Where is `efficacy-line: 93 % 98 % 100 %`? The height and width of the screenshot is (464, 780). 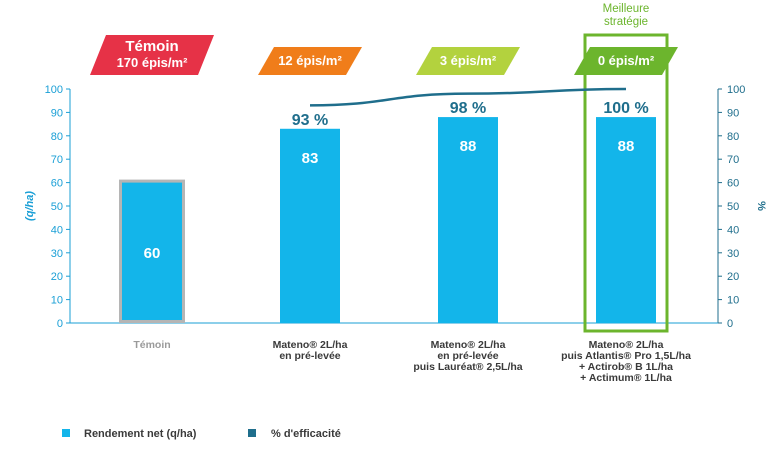 efficacy-line: 93 % 98 % 100 % is located at coordinates (470, 108).